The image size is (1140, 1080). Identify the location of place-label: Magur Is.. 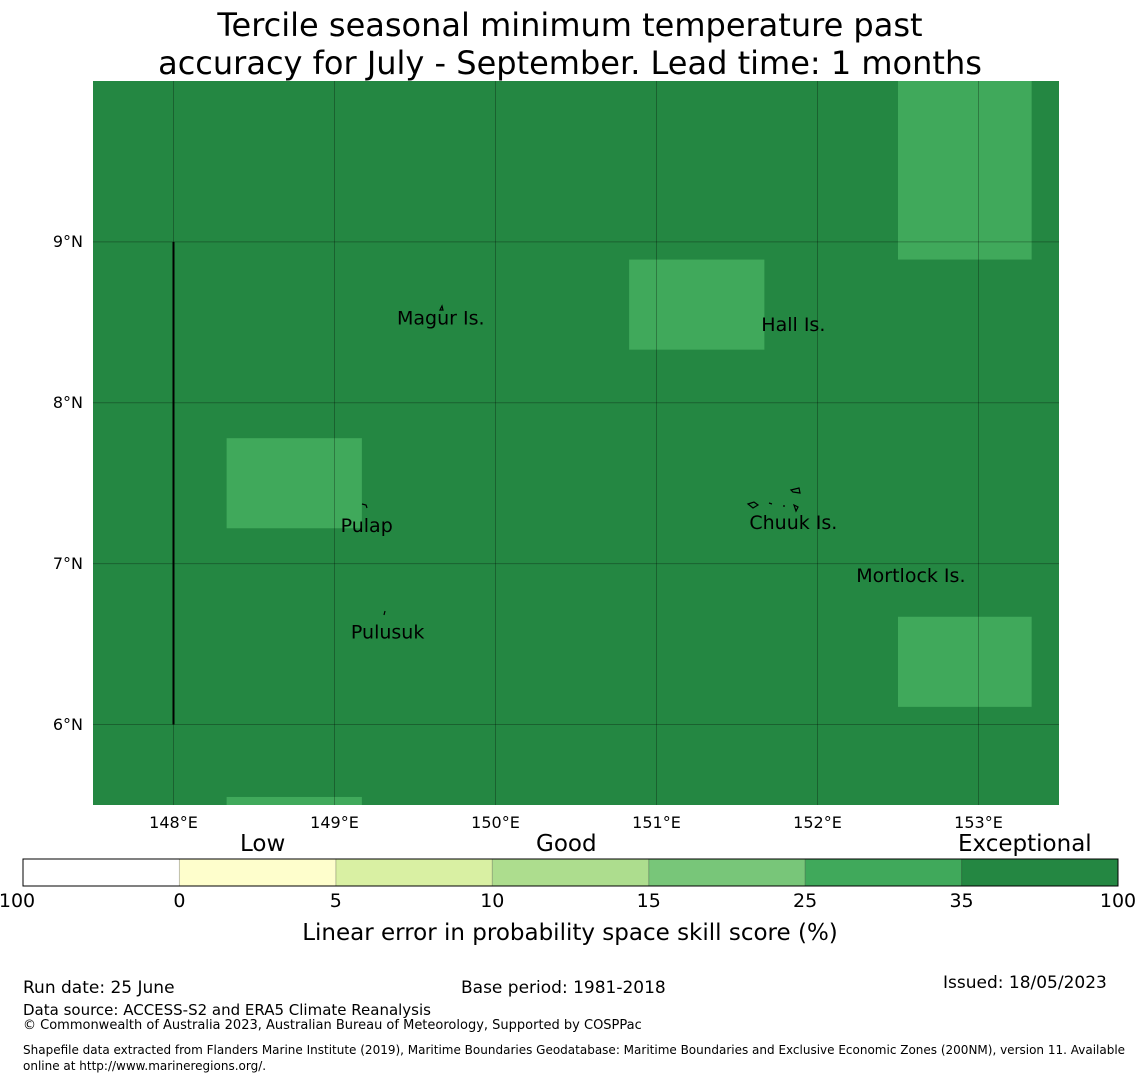
(441, 319).